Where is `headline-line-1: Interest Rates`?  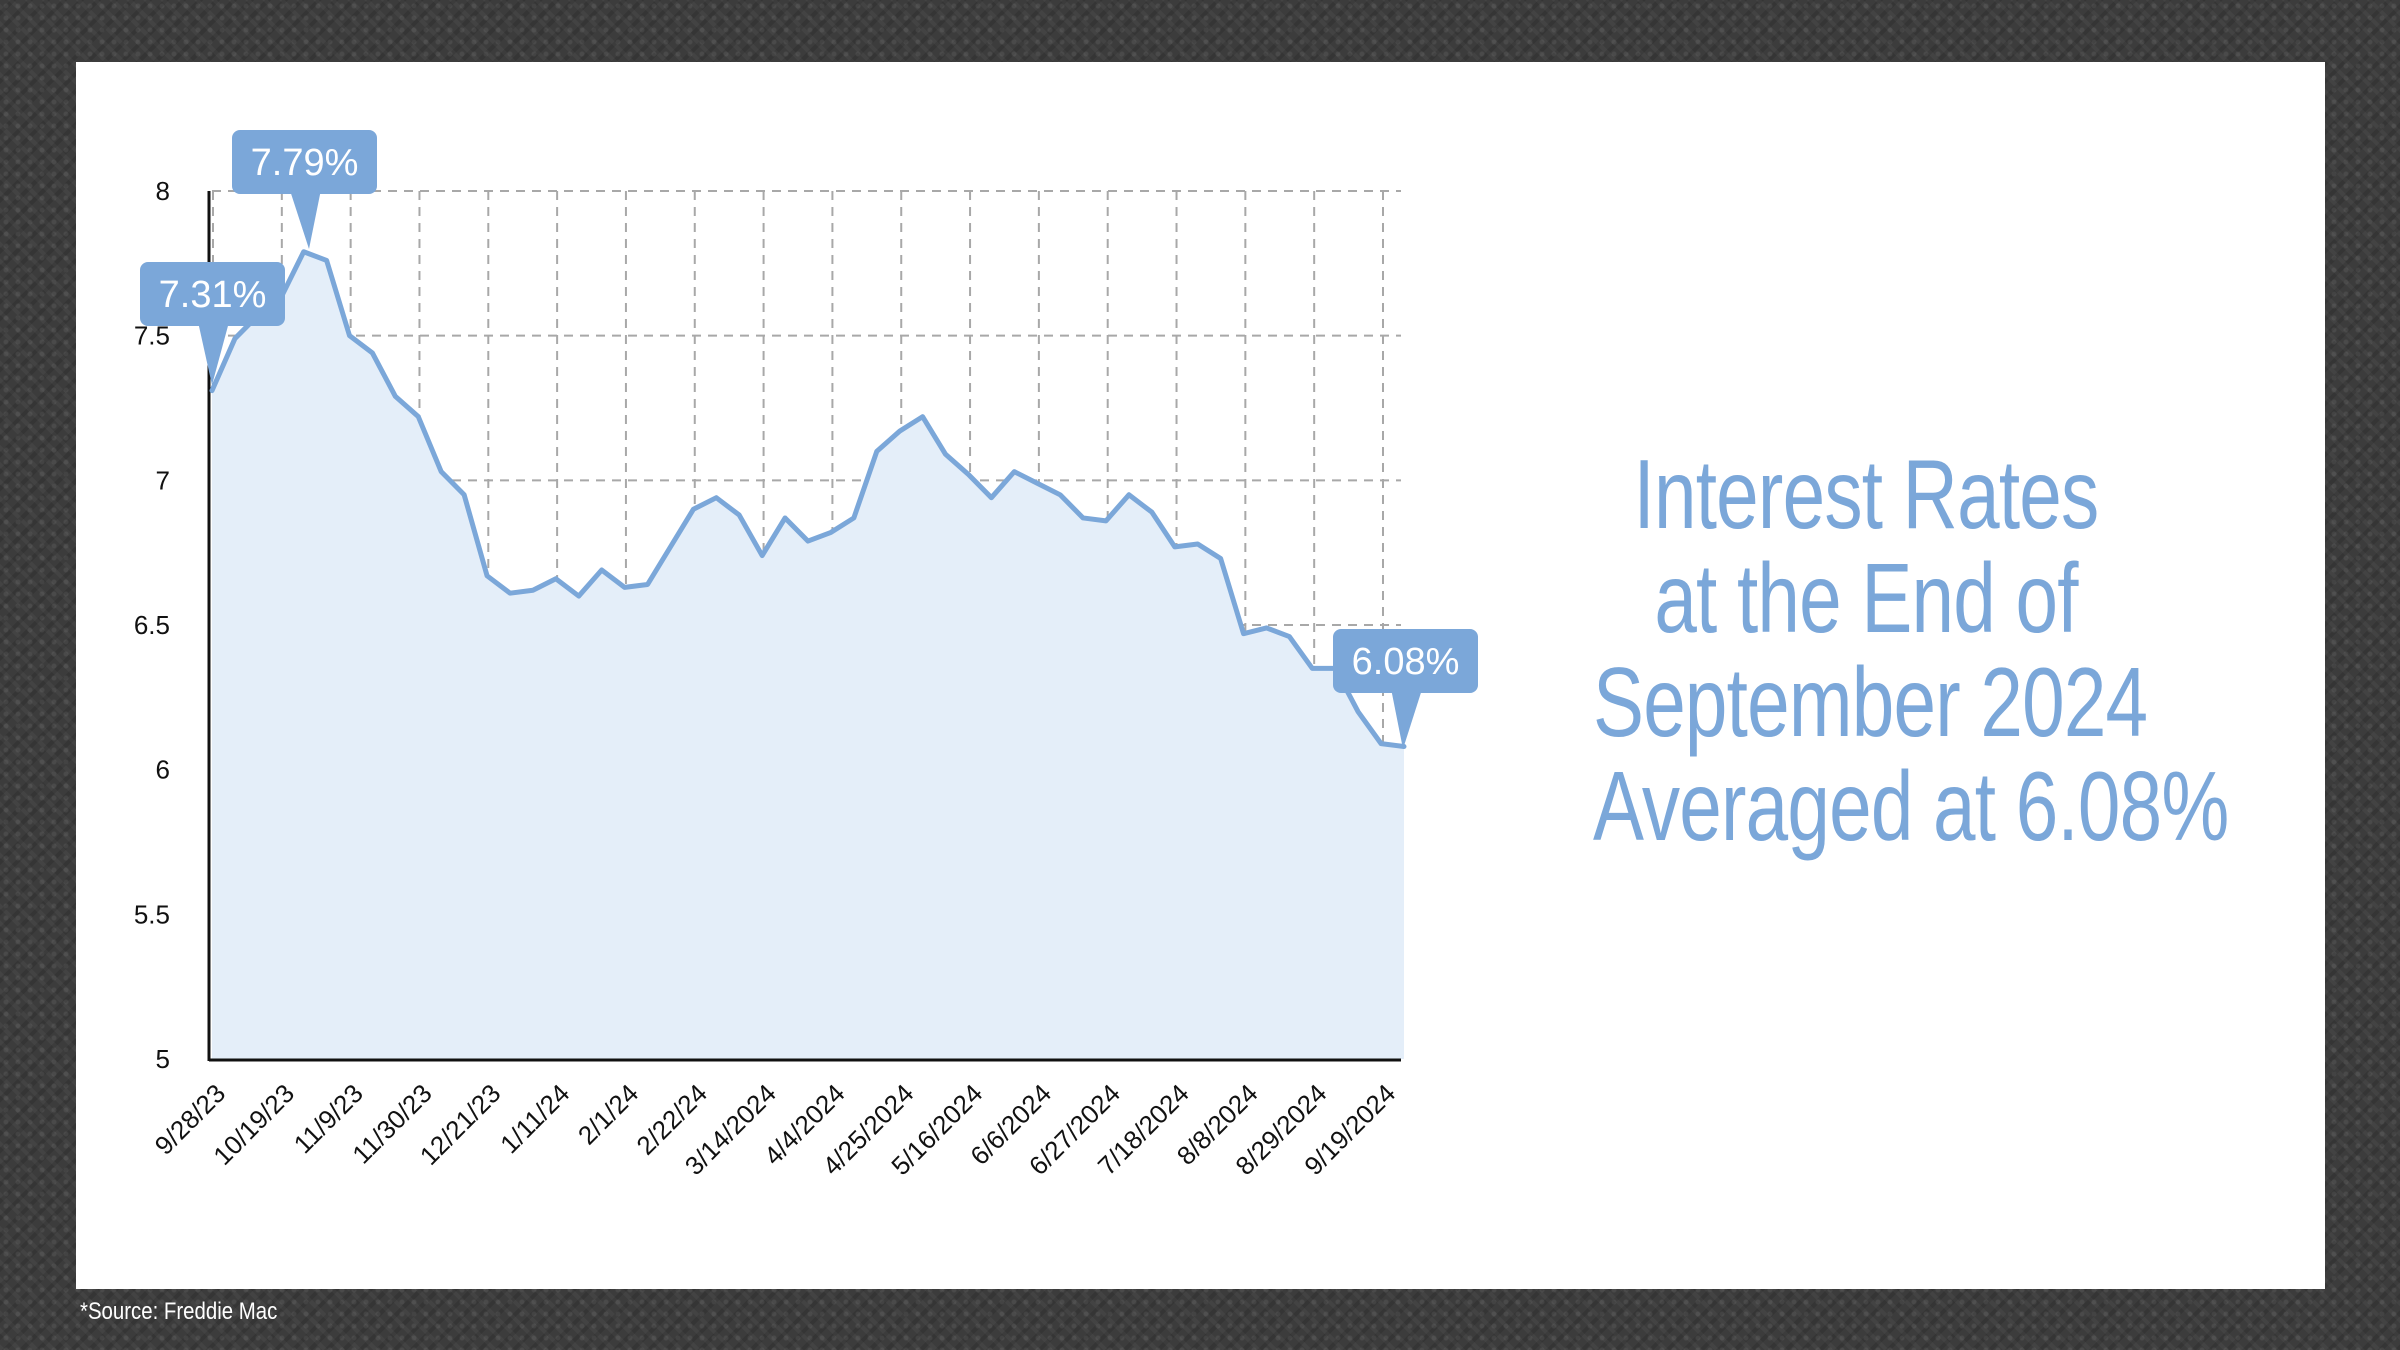
headline-line-1: Interest Rates is located at coordinates (1866, 494).